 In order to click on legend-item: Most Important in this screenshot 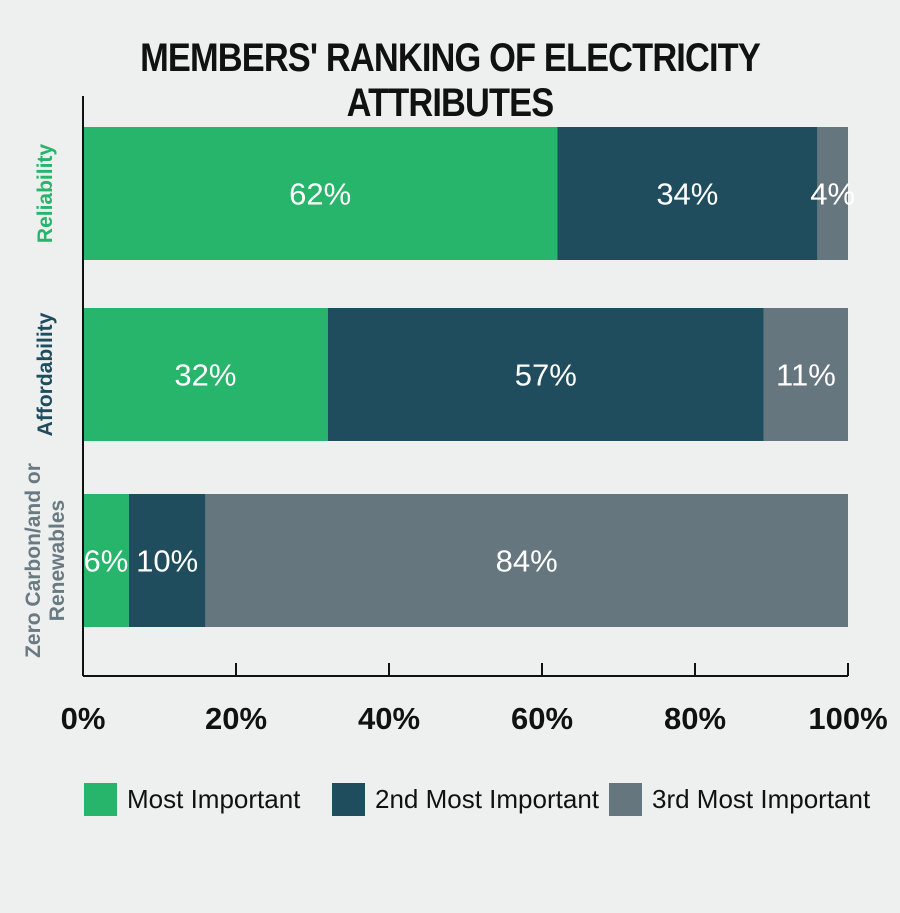, I will do `click(192, 799)`.